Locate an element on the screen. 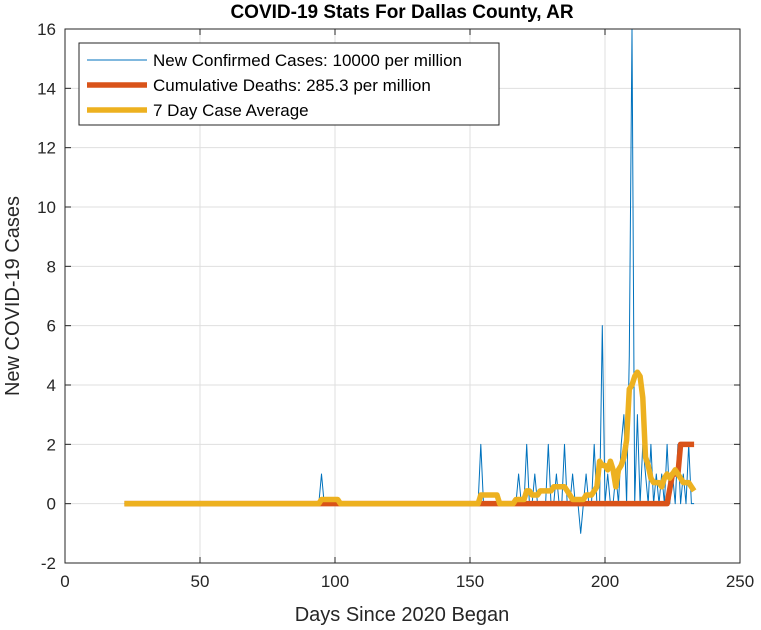  y-tick-label: 12 is located at coordinates (46, 148).